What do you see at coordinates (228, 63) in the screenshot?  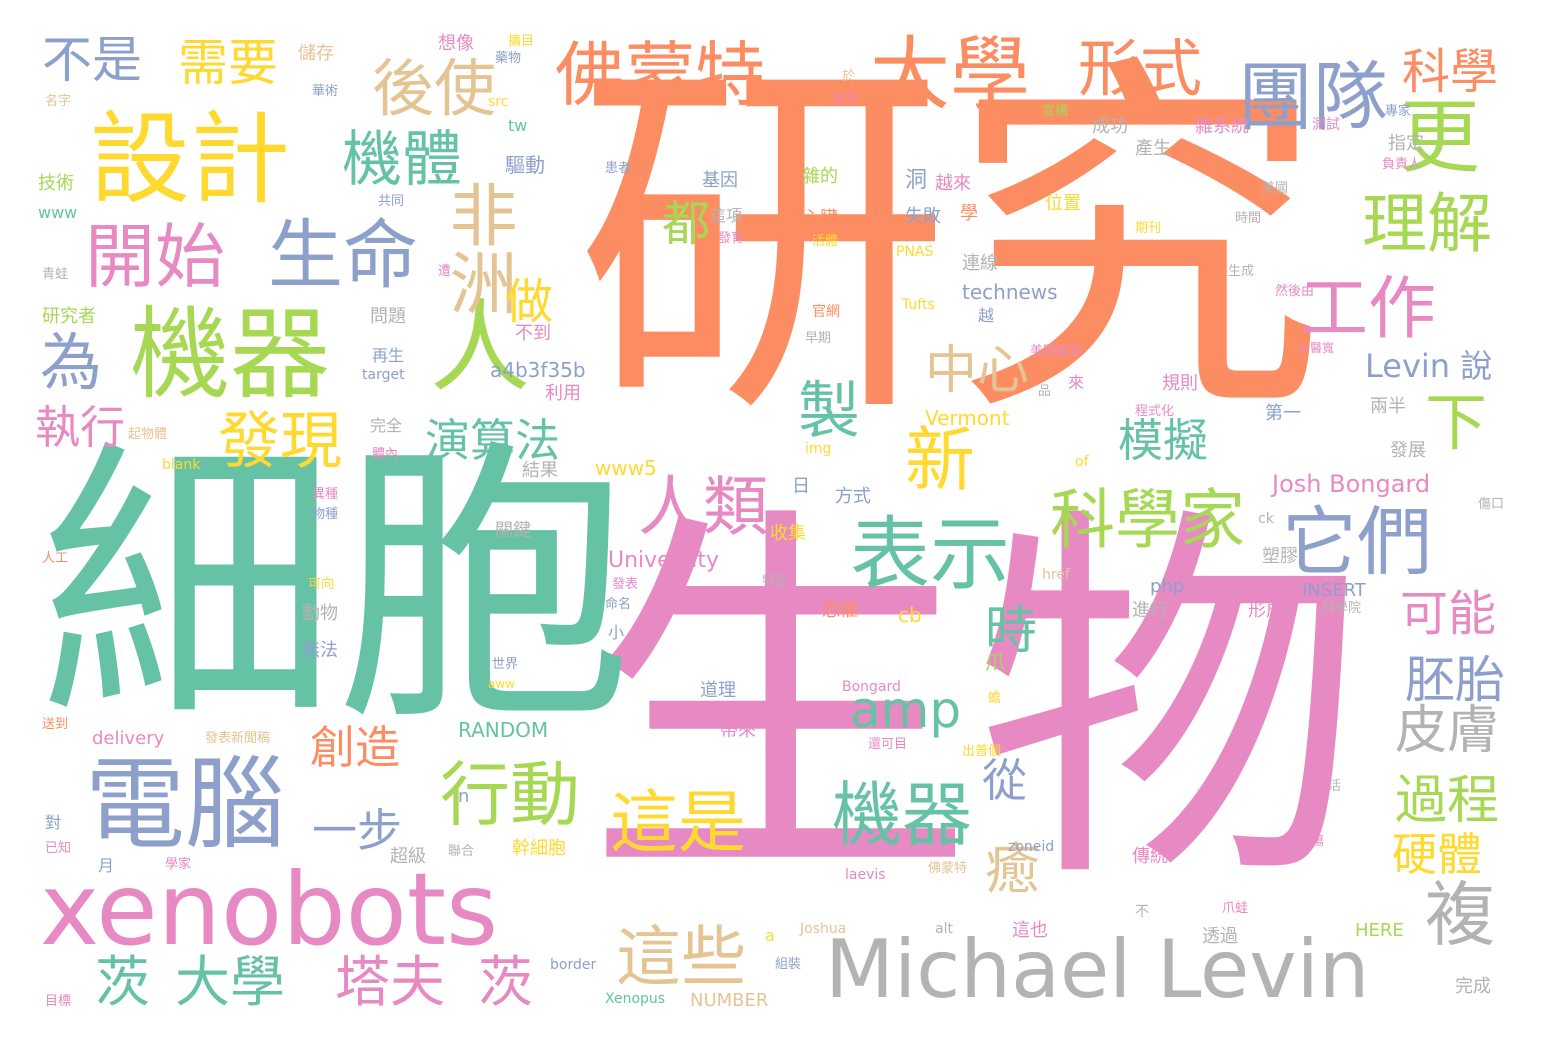 I see `word-need: 需要` at bounding box center [228, 63].